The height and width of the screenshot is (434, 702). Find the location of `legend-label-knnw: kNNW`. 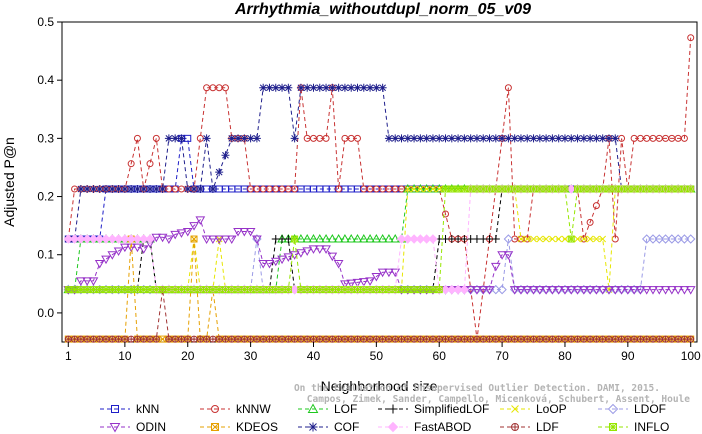

legend-label-knnw: kNNW is located at coordinates (253, 409).